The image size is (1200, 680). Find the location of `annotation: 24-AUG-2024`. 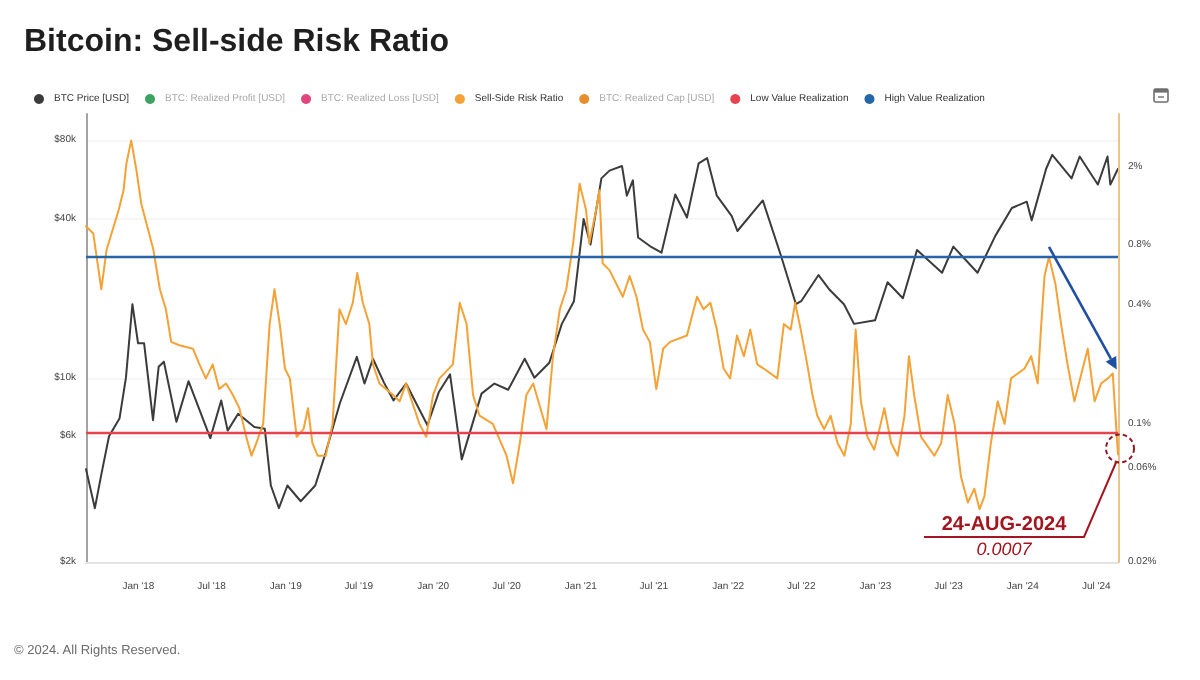

annotation: 24-AUG-2024 is located at coordinates (1004, 525).